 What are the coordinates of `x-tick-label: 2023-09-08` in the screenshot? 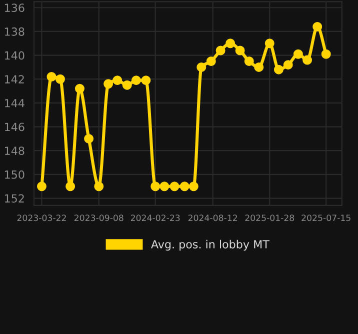 It's located at (99, 218).